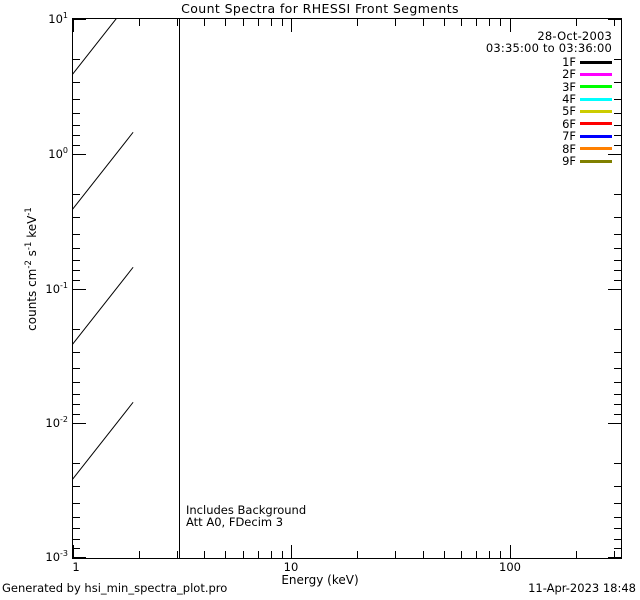  I want to click on x-tick-label: 1, so click(76, 567).